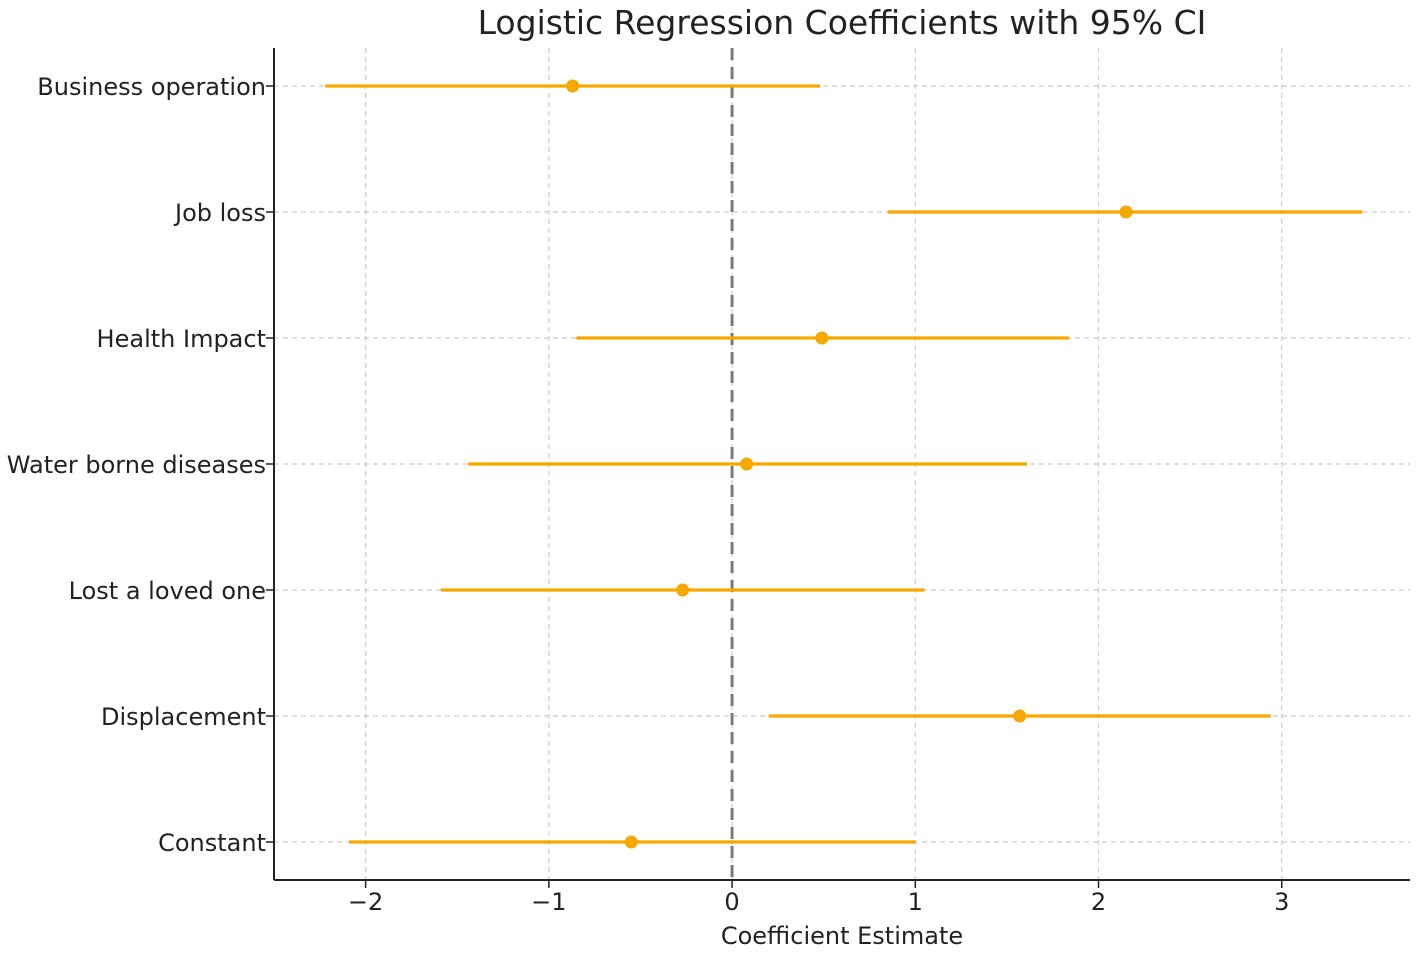 The image size is (1418, 953). What do you see at coordinates (1281, 902) in the screenshot?
I see `x-tick-label: 3` at bounding box center [1281, 902].